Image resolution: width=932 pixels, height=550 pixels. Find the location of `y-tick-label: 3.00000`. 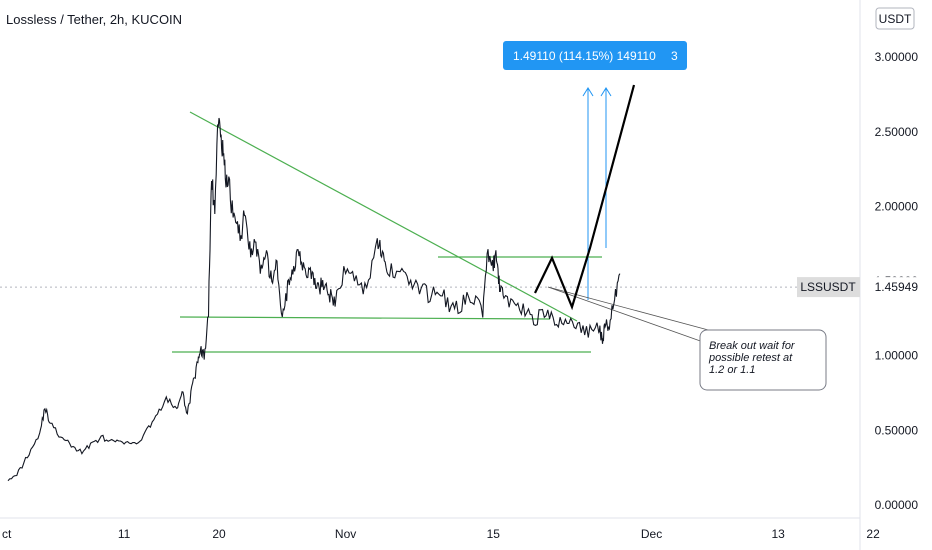

y-tick-label: 3.00000 is located at coordinates (897, 57).